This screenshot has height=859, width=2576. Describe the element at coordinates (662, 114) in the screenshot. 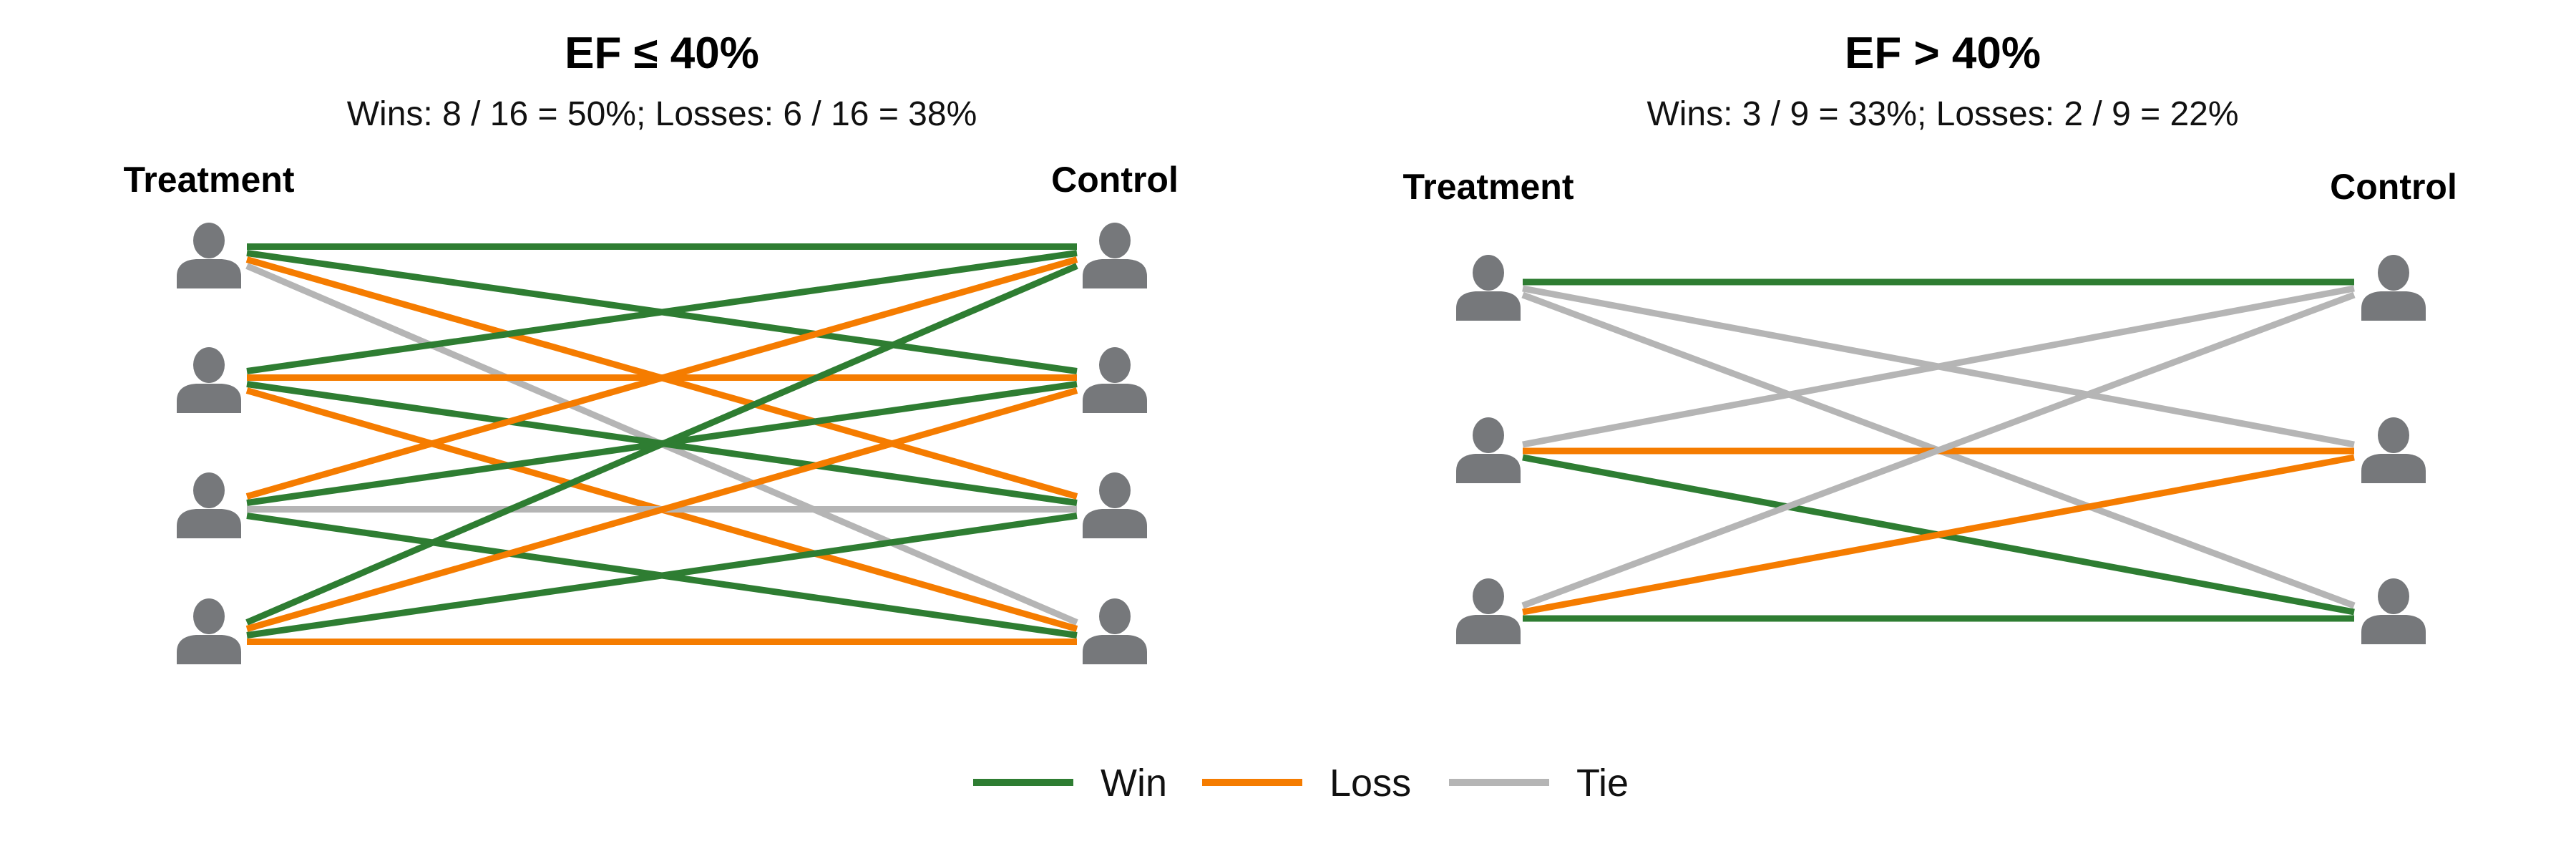

I see `panel-subtitle: Wins: 8 / 16 = 50%; Losses: 6 / 16 = 38%` at that location.